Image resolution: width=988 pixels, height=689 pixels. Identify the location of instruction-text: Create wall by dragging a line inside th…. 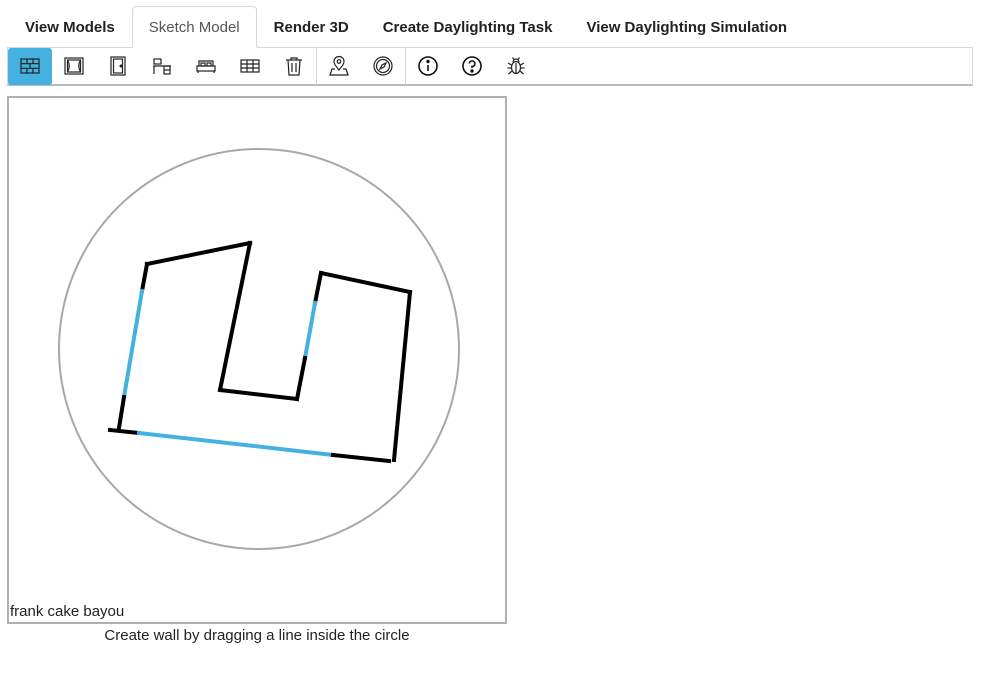
(257, 635).